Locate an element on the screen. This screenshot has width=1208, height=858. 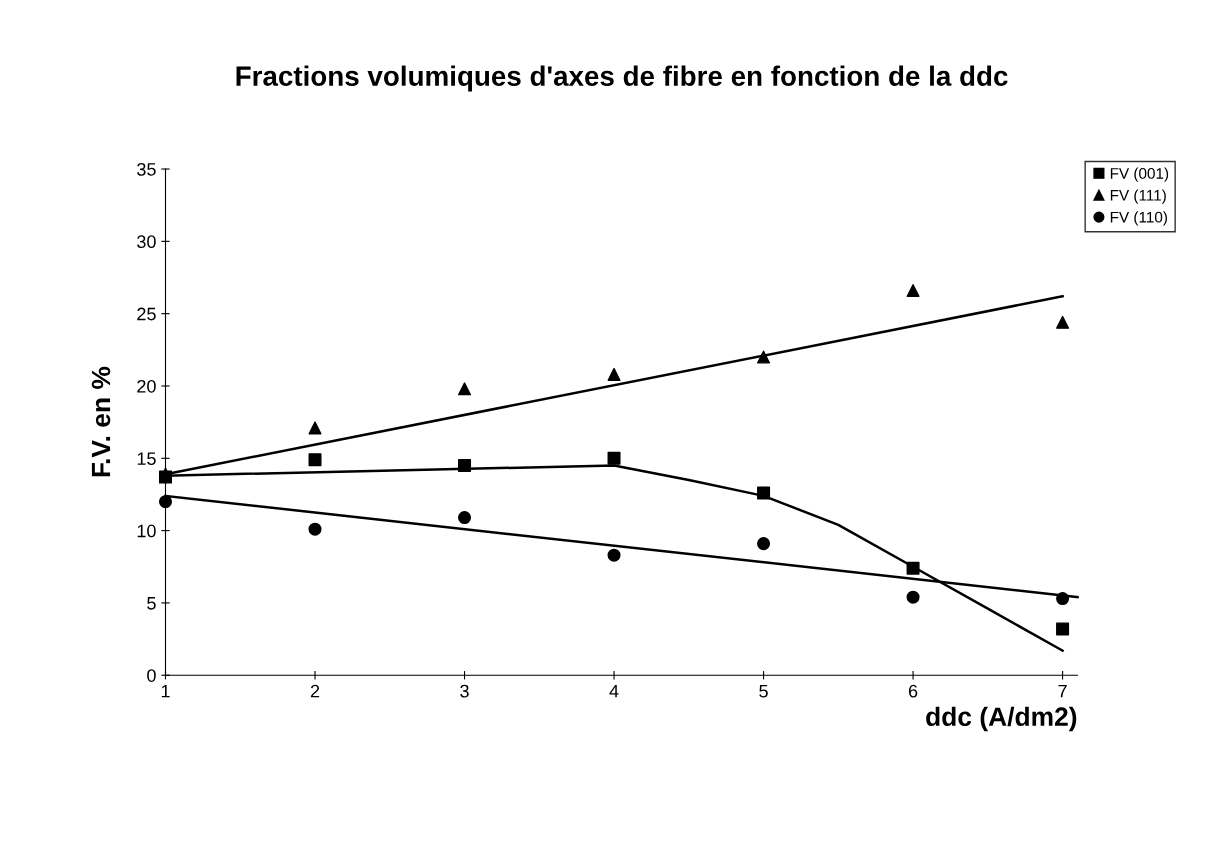
x-tick-label: 4 is located at coordinates (614, 691).